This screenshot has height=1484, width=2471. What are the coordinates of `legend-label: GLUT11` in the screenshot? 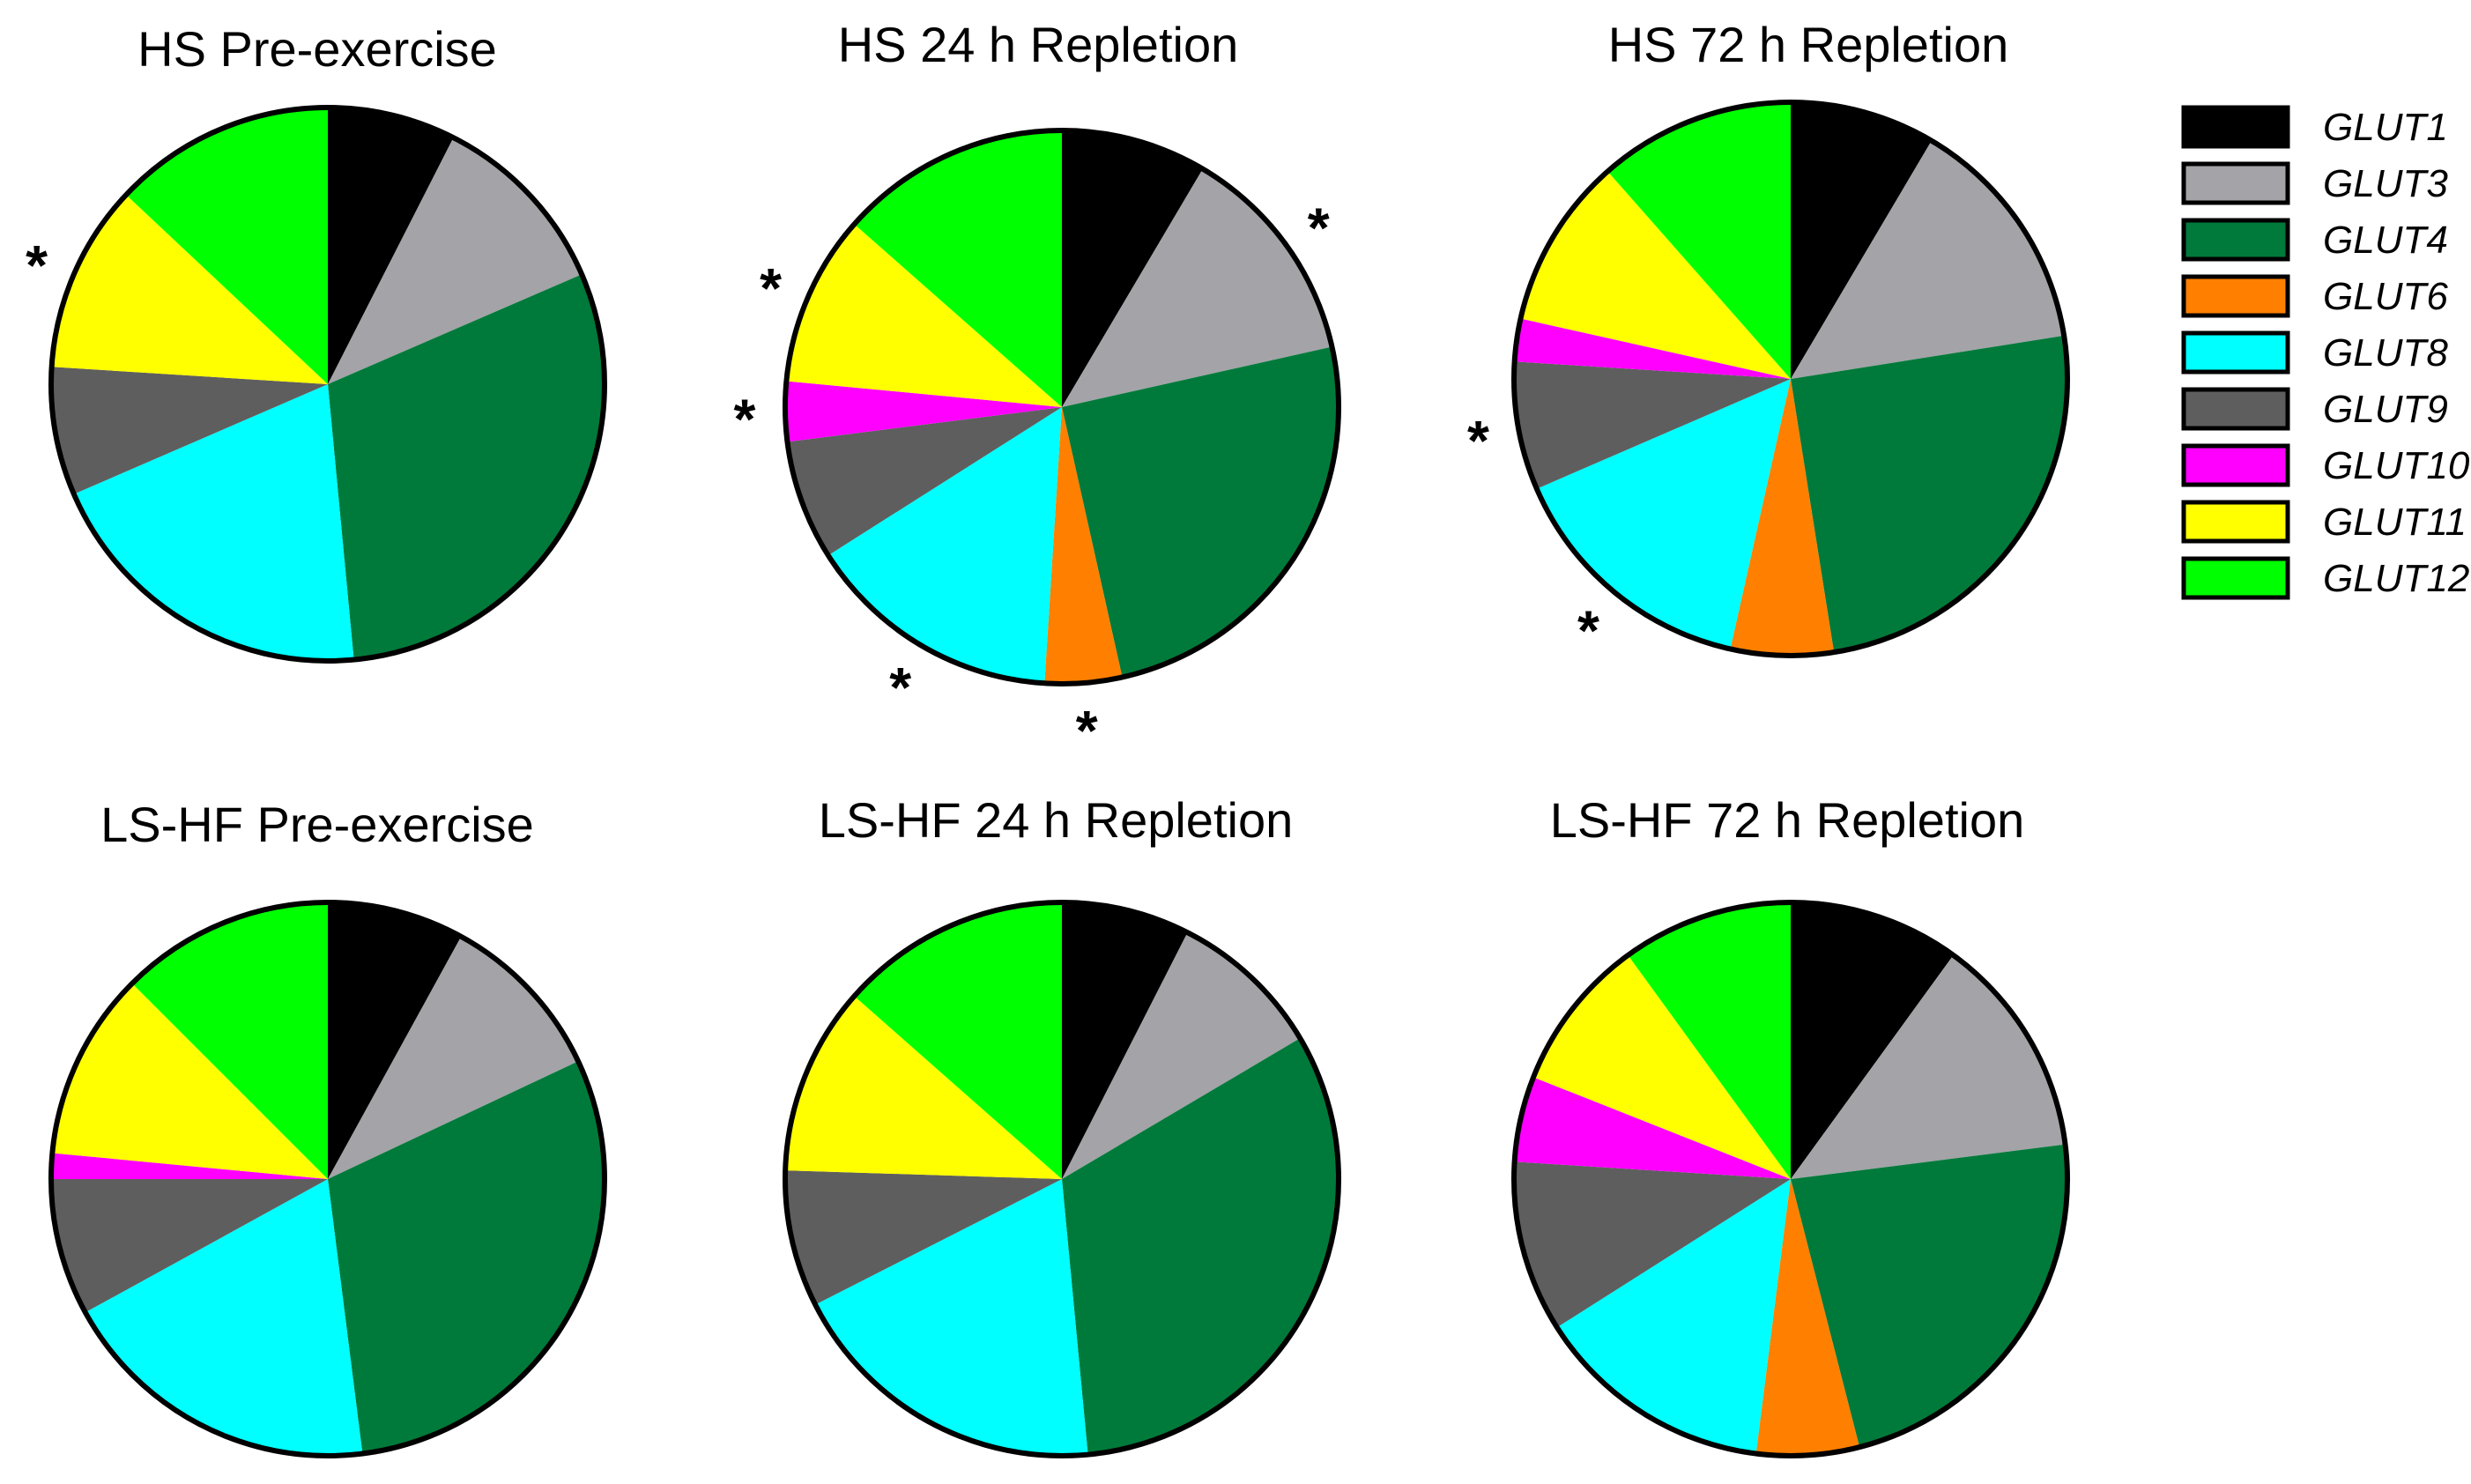 It's located at (2395, 522).